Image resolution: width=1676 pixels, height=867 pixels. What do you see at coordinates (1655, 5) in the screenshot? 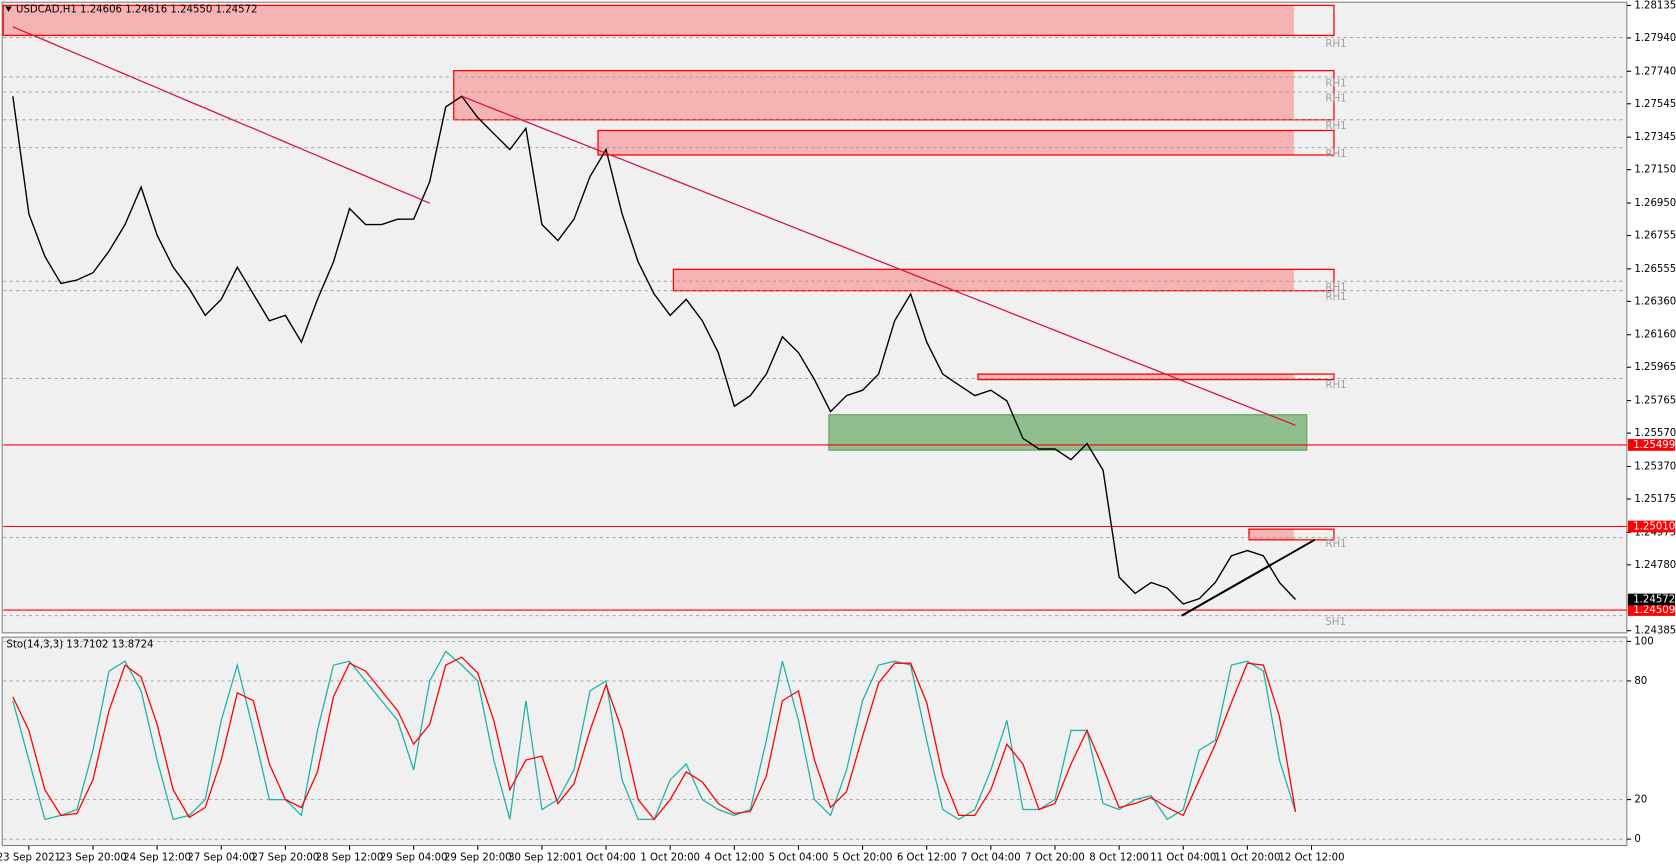
I see `y-tick-label: 1.28135` at bounding box center [1655, 5].